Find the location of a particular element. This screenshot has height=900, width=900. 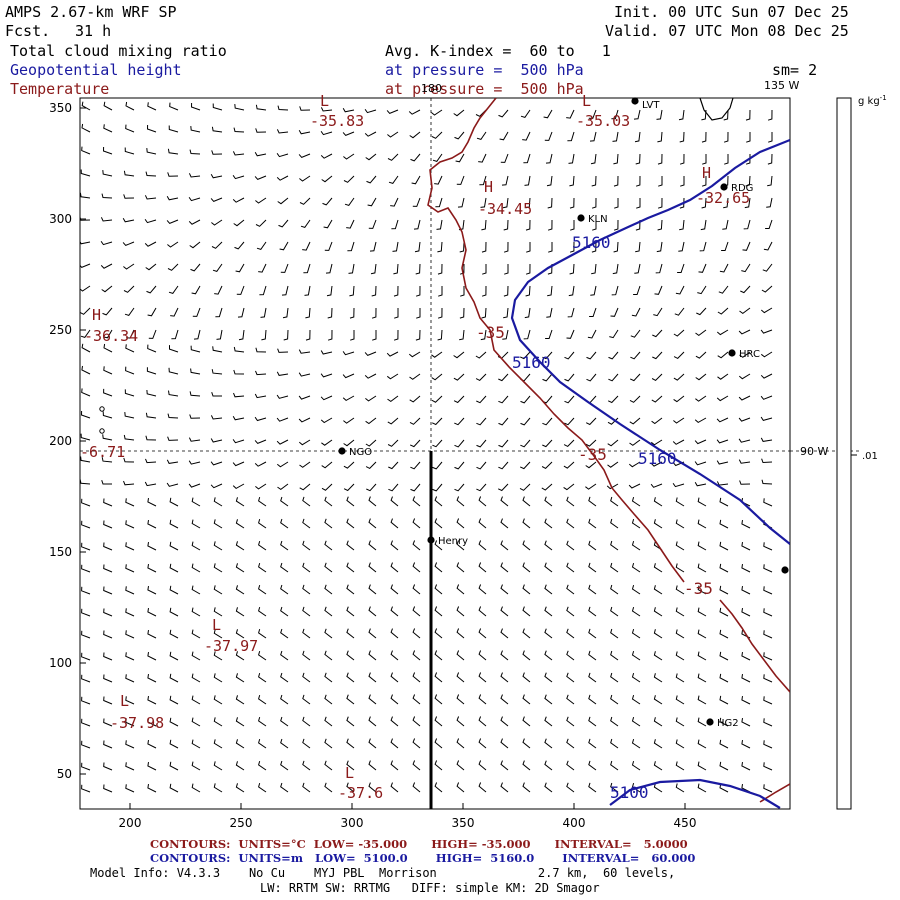

station-label: Henry is located at coordinates (453, 541).